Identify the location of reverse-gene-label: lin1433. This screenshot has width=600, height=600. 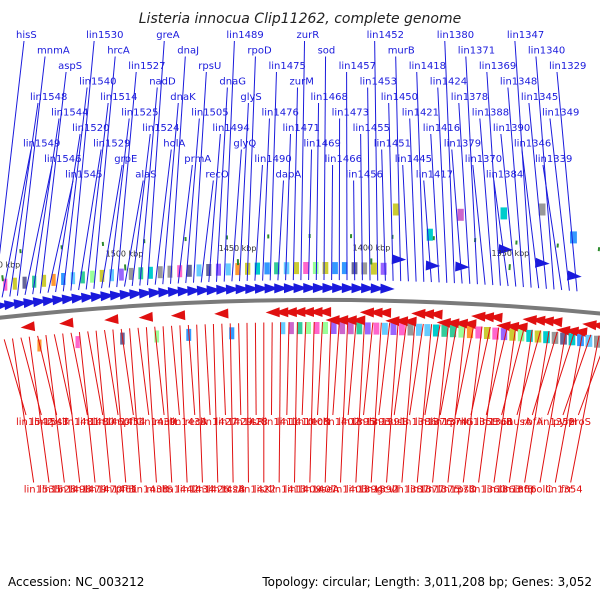
(187, 422).